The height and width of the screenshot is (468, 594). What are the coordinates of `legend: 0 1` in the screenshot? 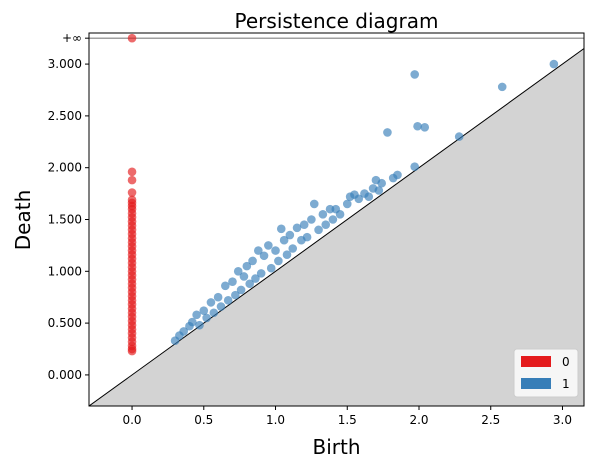 It's located at (546, 373).